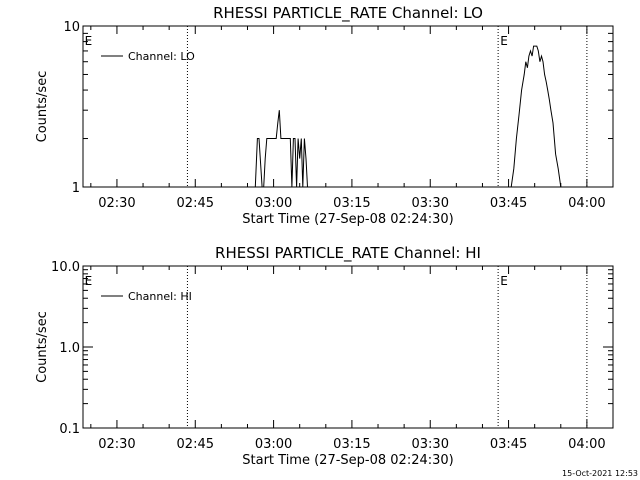  I want to click on panel1-chart-title: RHESSI PARTICLE_RATE Channel: HI, so click(348, 253).